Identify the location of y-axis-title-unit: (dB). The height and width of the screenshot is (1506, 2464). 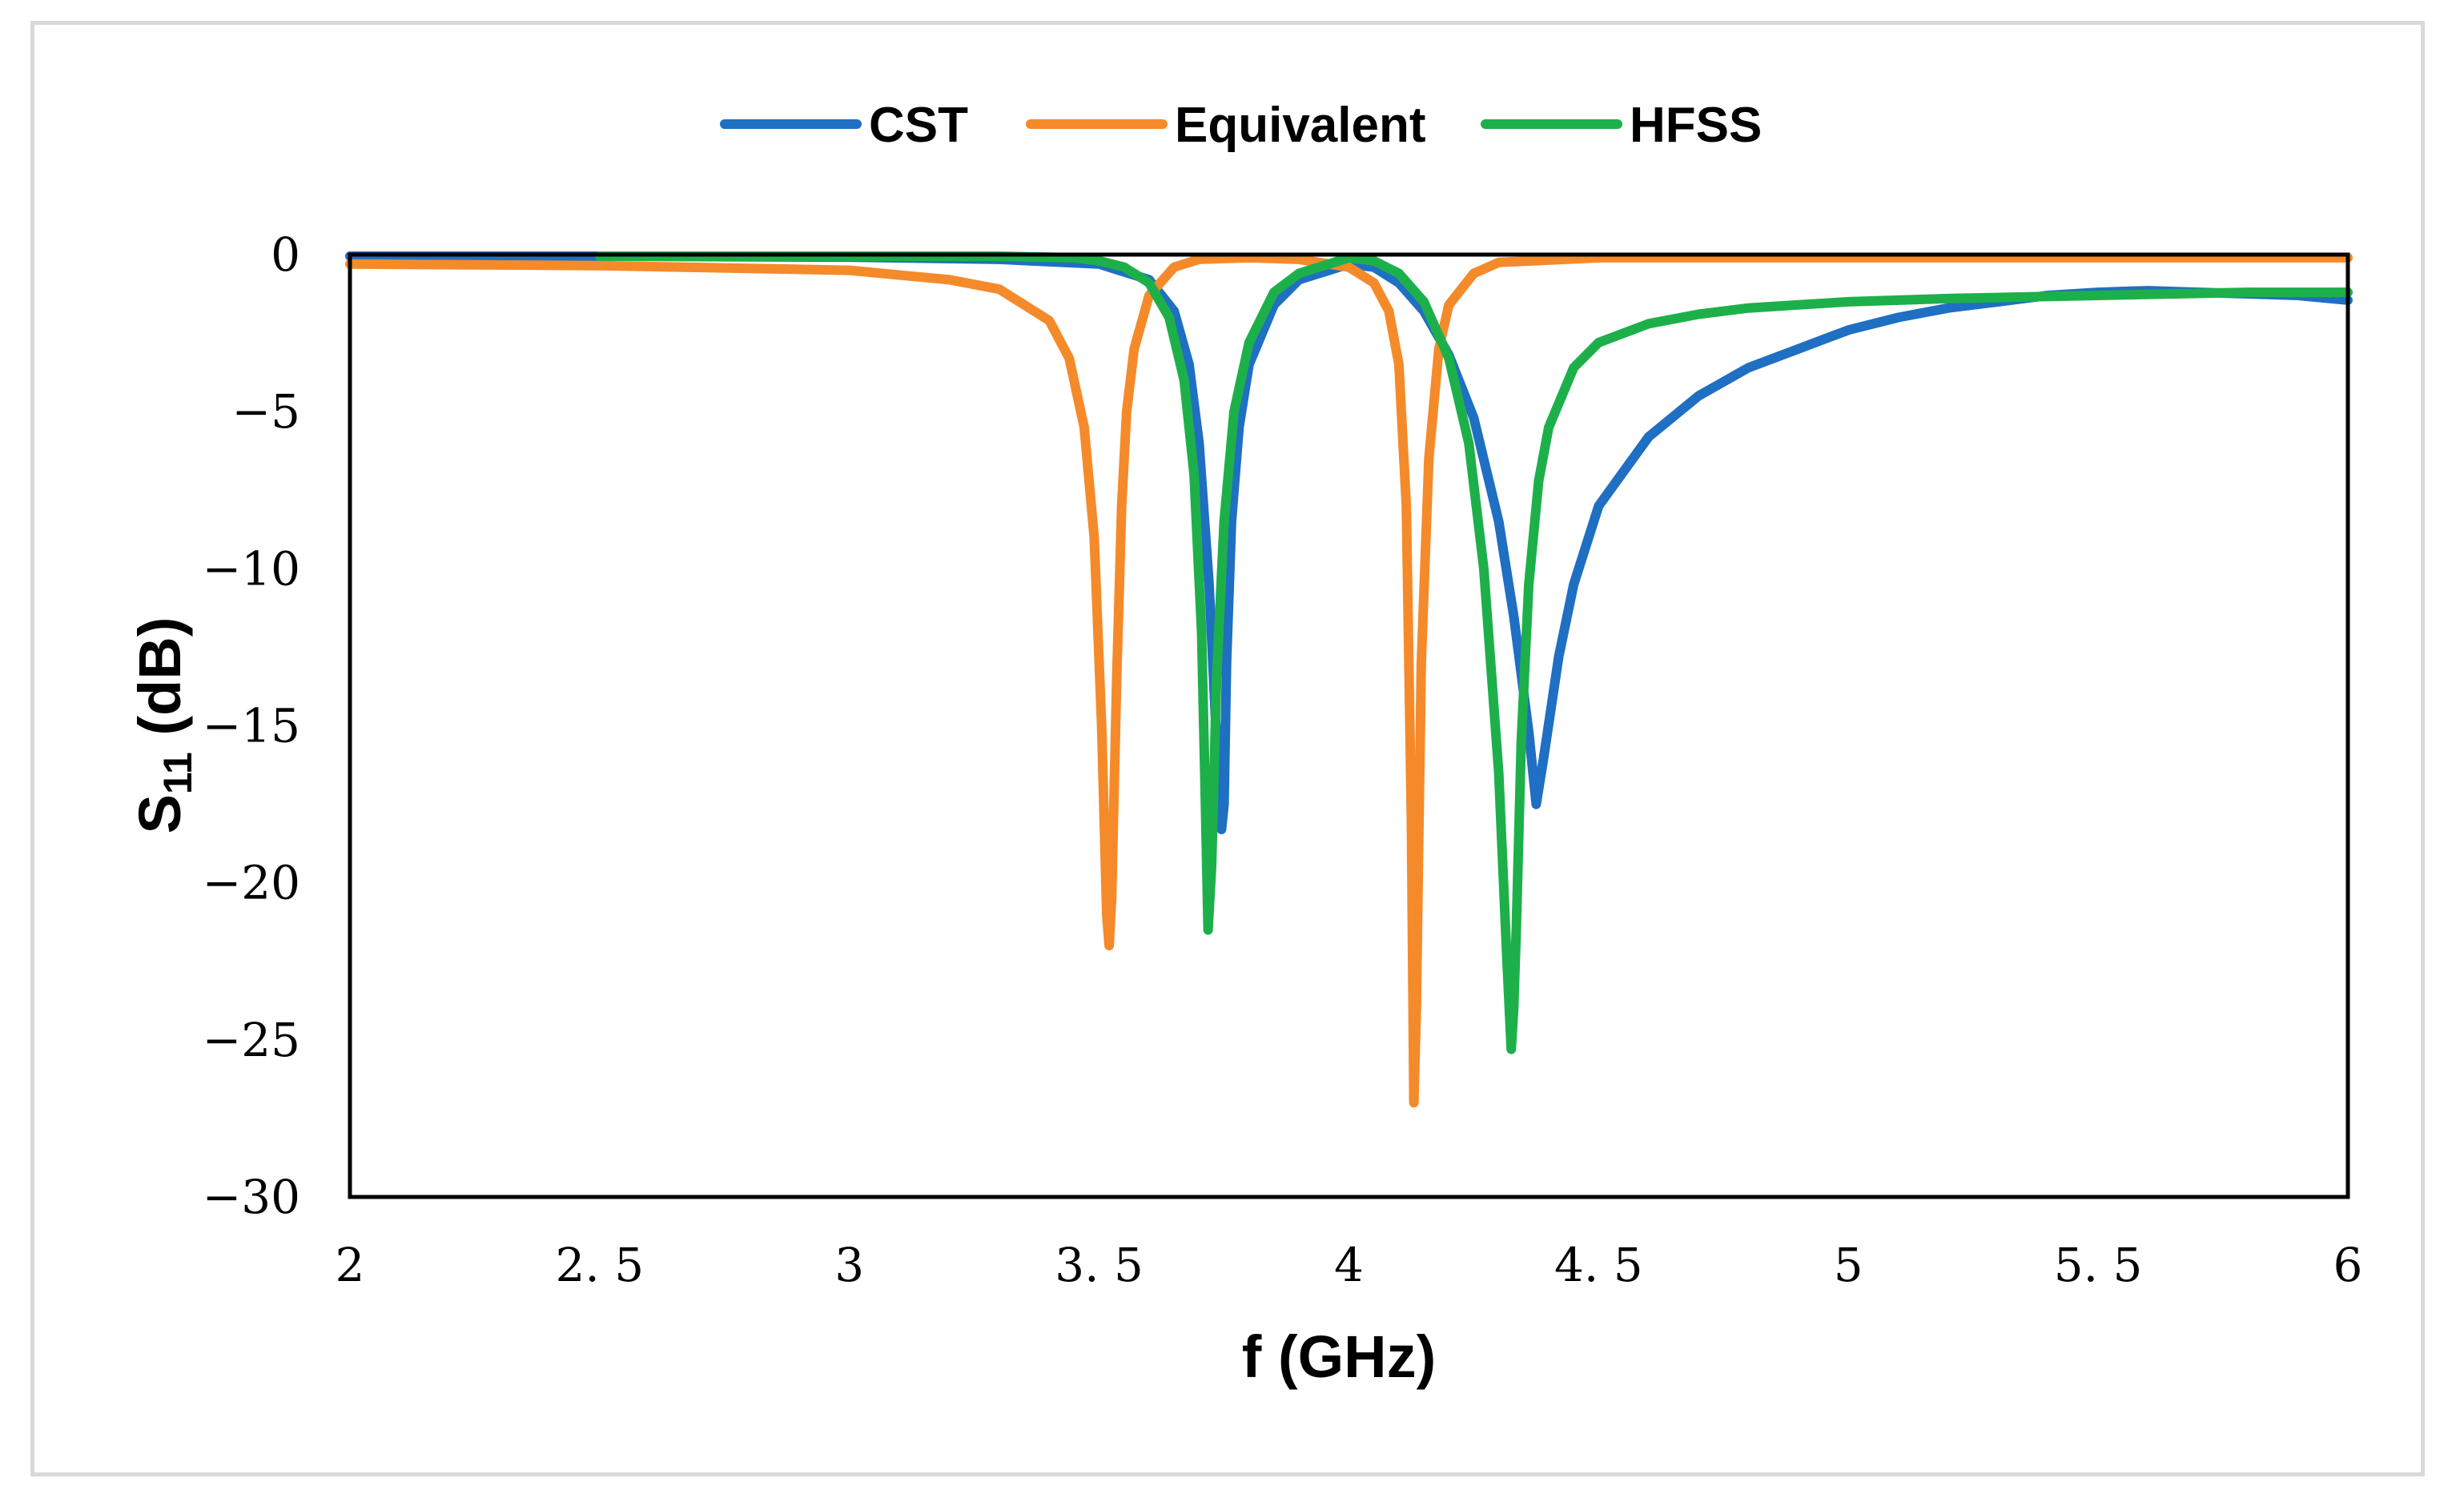
(160, 685).